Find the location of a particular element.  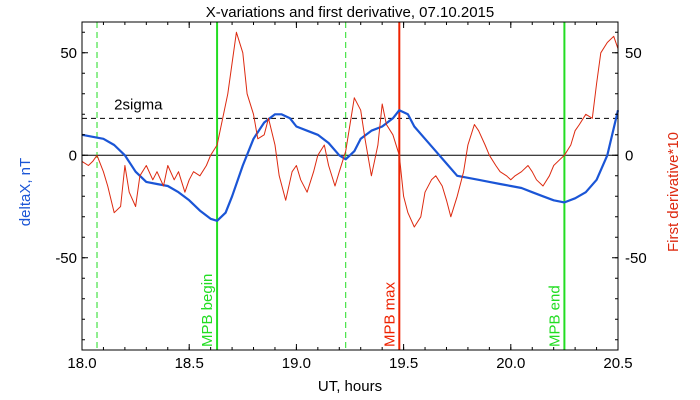

x-tick-label-3: 19.5 is located at coordinates (403, 363).